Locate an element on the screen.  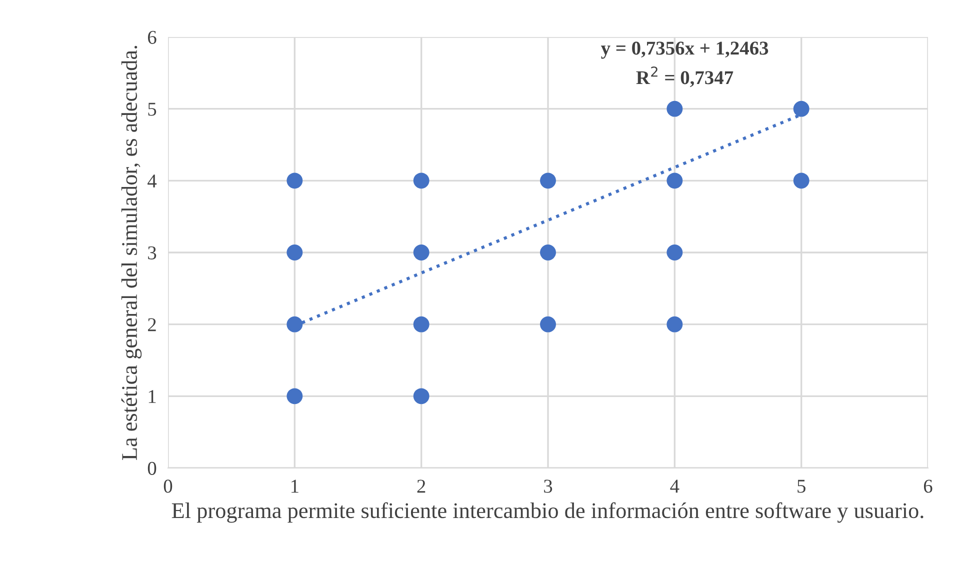
y-tick-label: 2 is located at coordinates (152, 325).